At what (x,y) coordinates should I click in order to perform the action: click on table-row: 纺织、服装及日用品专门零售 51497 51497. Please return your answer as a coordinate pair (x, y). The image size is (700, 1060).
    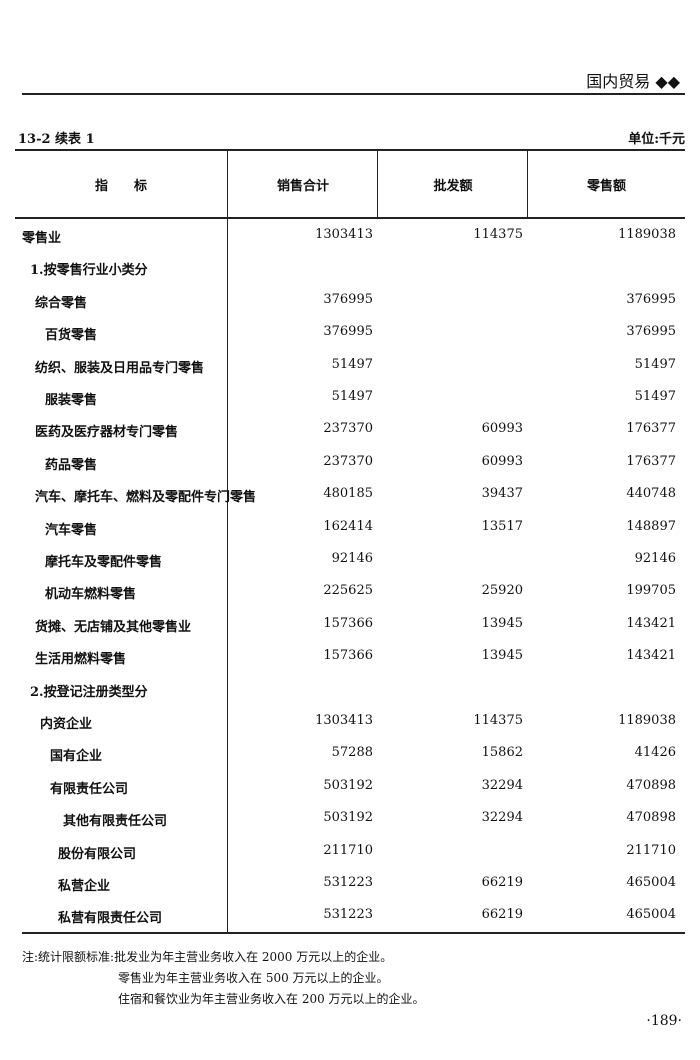
    Looking at the image, I should click on (350, 367).